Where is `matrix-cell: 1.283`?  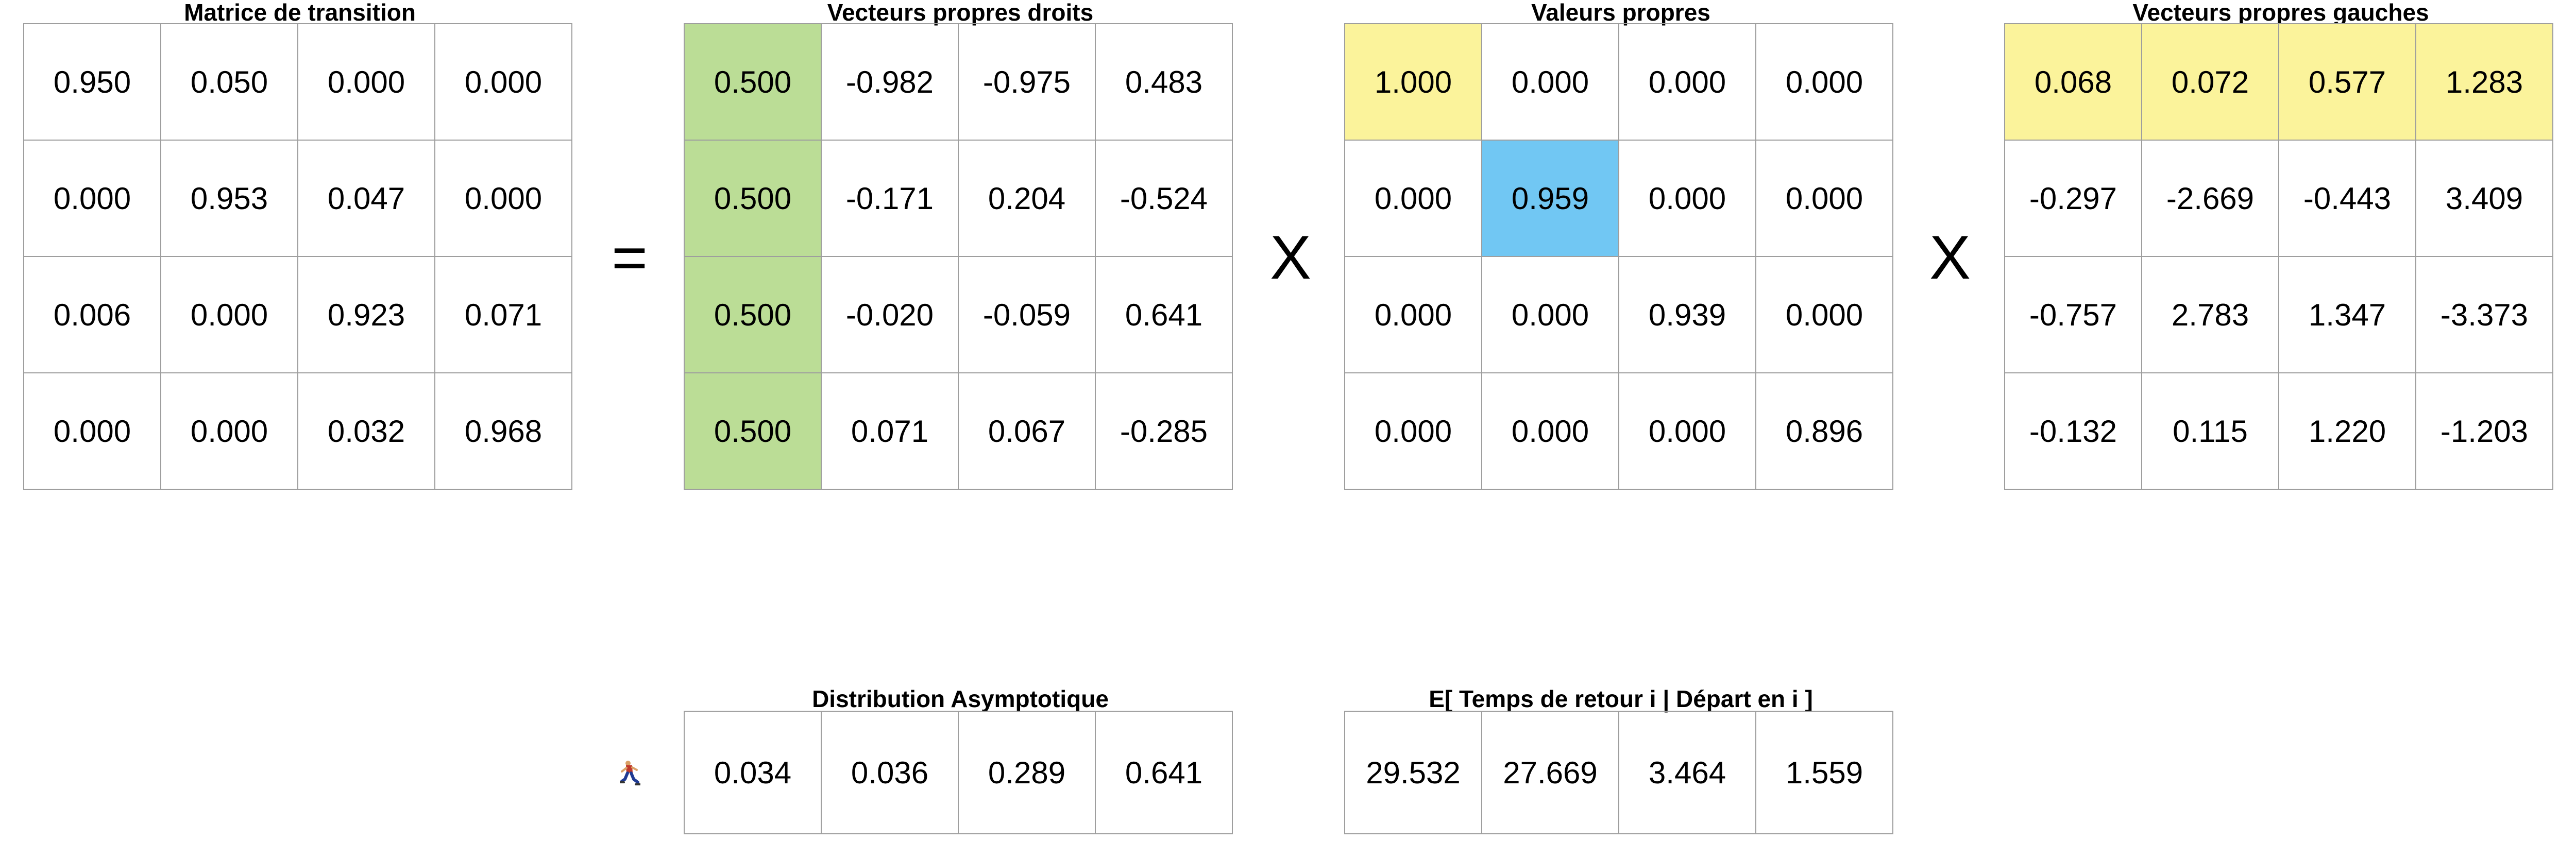 matrix-cell: 1.283 is located at coordinates (2484, 82).